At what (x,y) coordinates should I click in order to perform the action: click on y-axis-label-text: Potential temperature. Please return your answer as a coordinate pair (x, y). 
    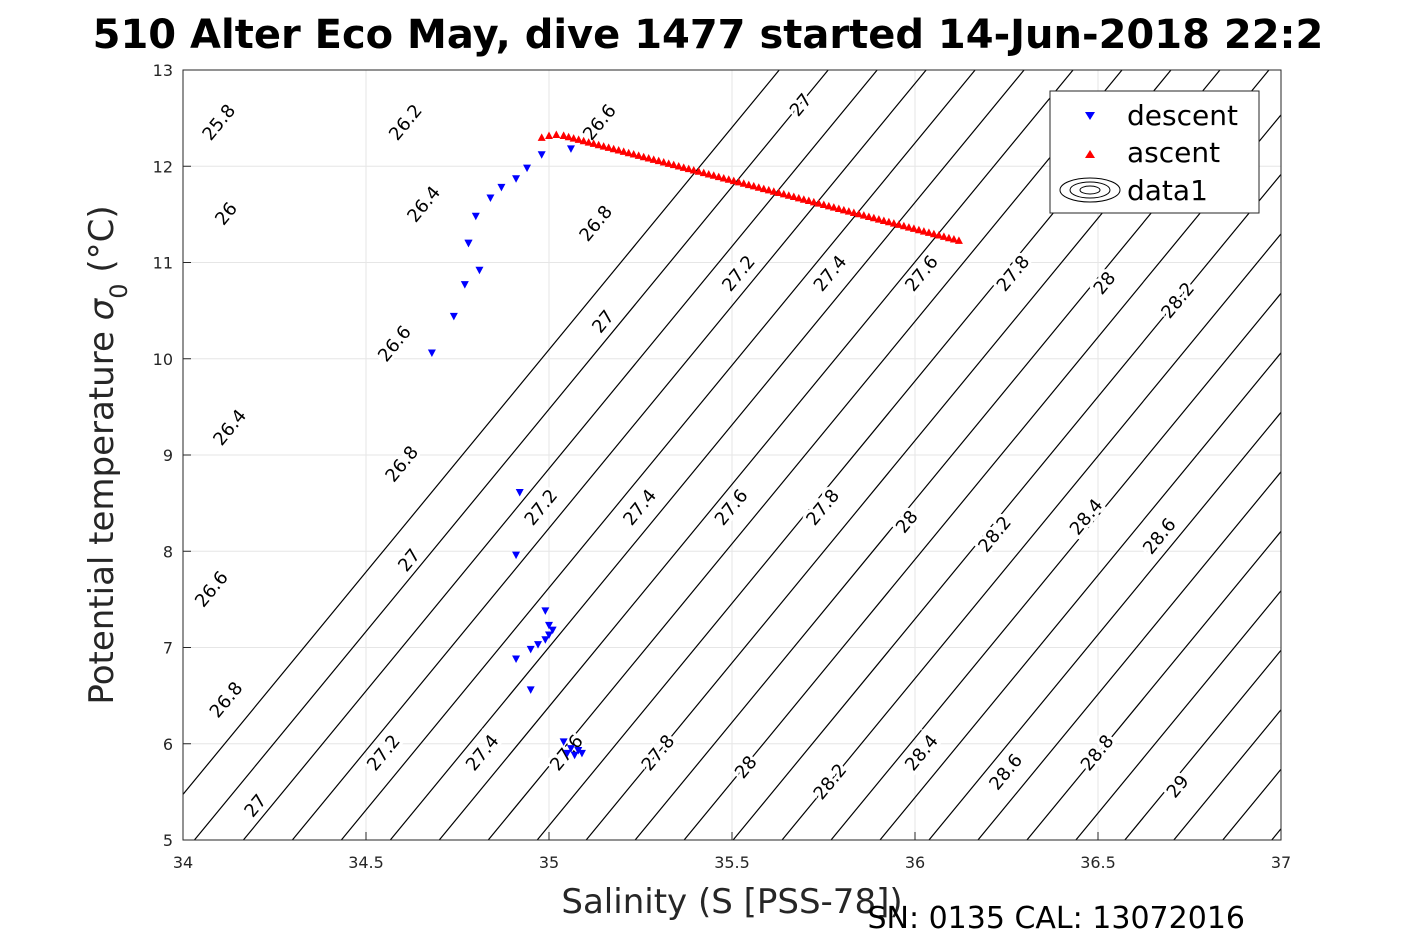
    Looking at the image, I should click on (102, 512).